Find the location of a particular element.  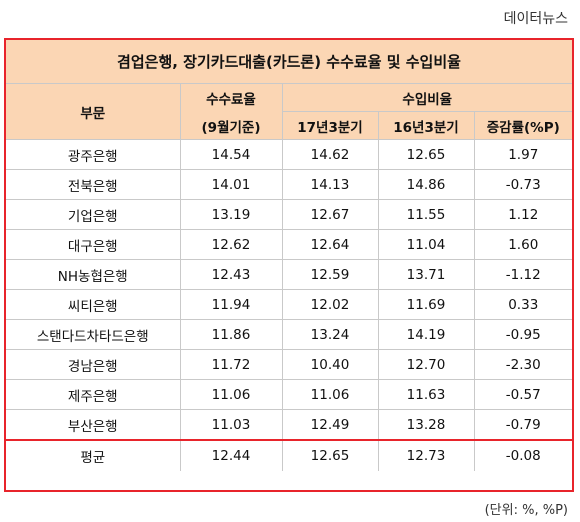

average-fee: 12.44 is located at coordinates (231, 455).